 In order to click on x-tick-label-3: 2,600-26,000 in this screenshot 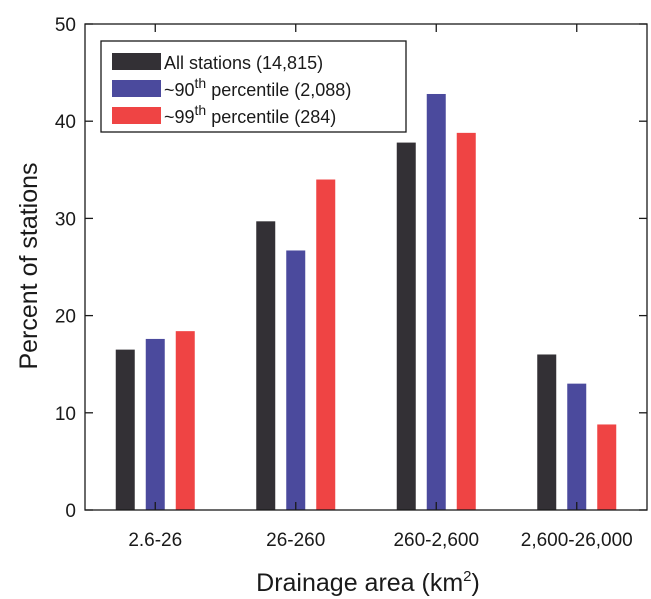, I will do `click(577, 540)`.